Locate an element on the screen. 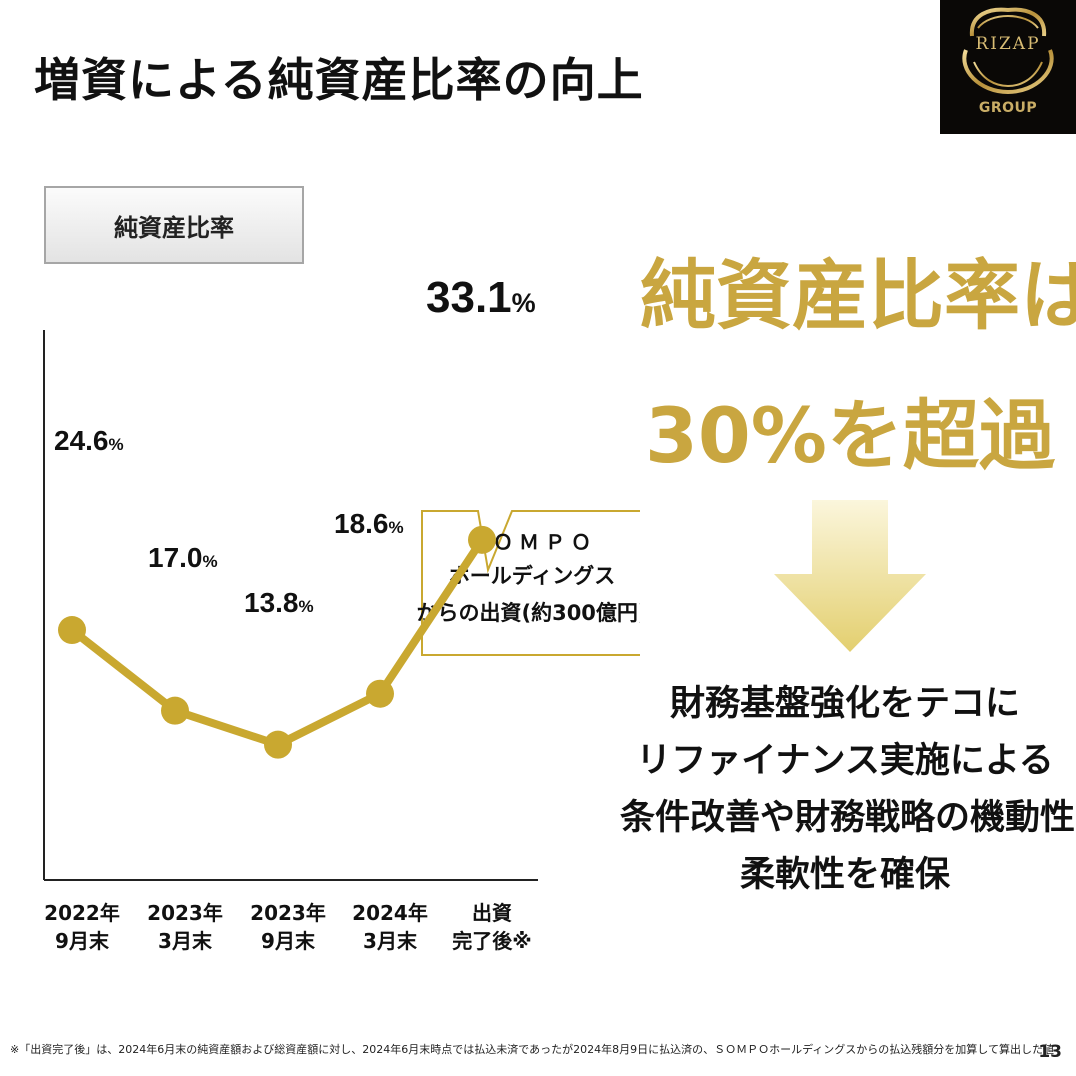 This screenshot has height=1076, width=1076. data-label: 13.8% is located at coordinates (279, 602).